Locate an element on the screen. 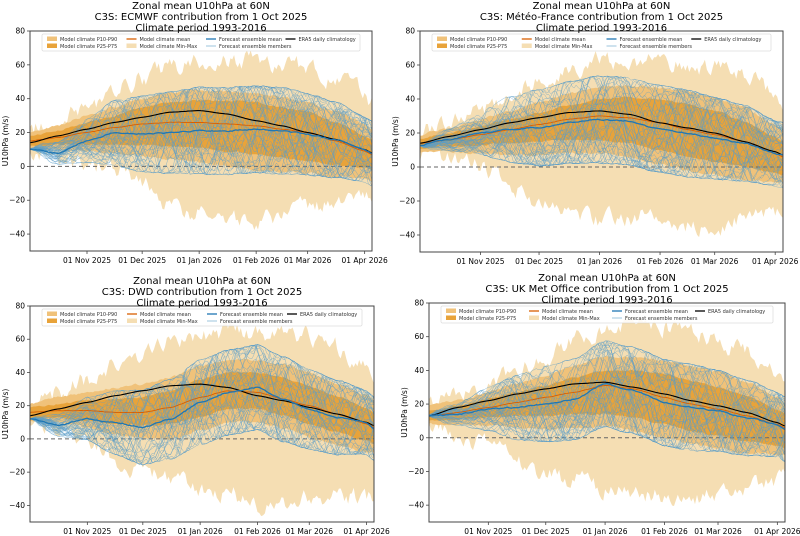  y-tick-label: 80 is located at coordinates (20, 306).